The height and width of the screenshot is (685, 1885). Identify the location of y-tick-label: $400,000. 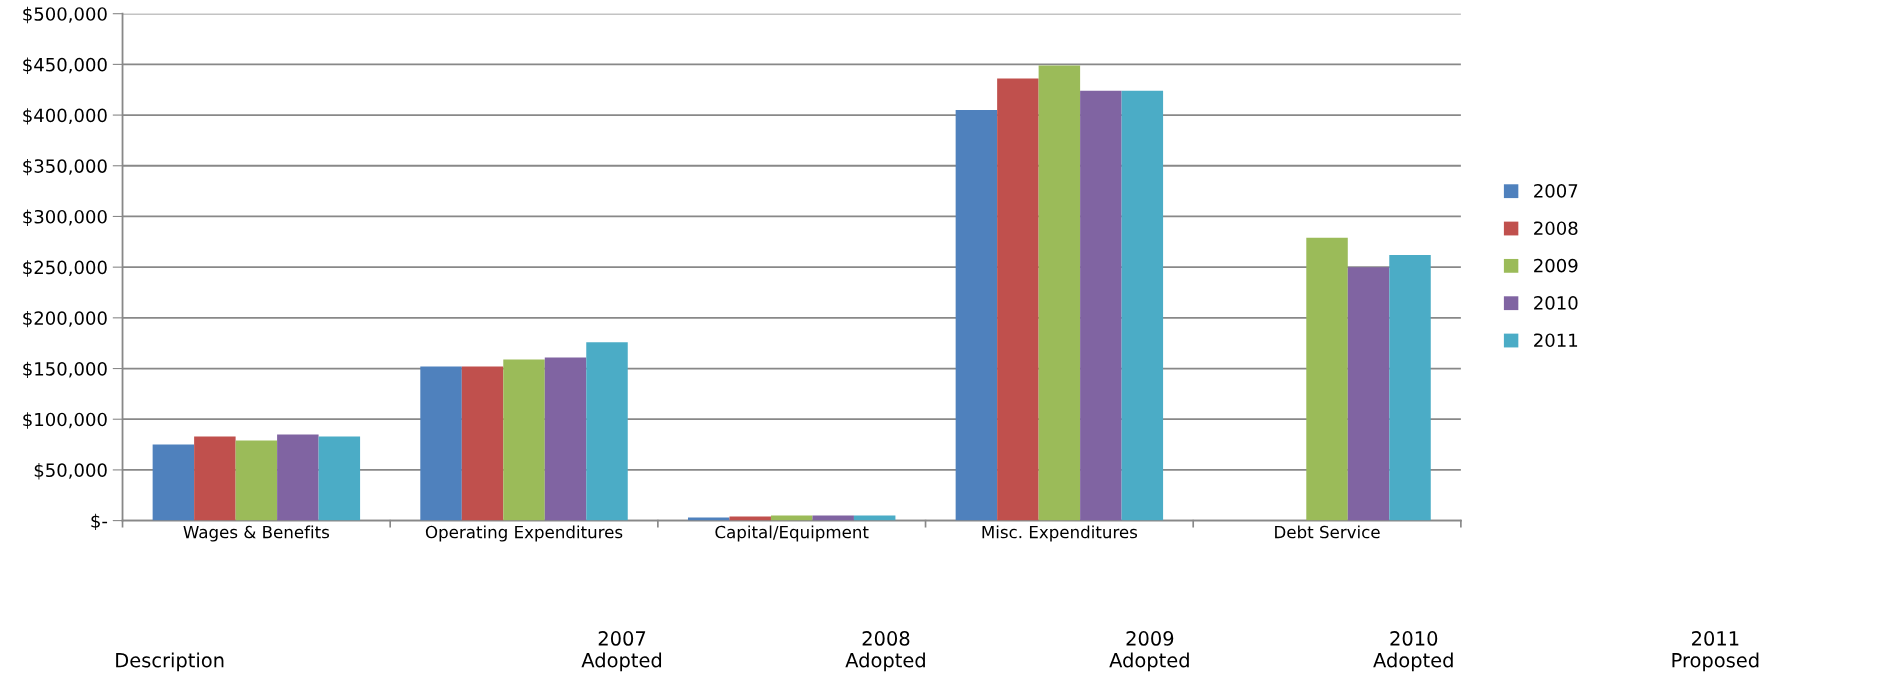
(65, 116).